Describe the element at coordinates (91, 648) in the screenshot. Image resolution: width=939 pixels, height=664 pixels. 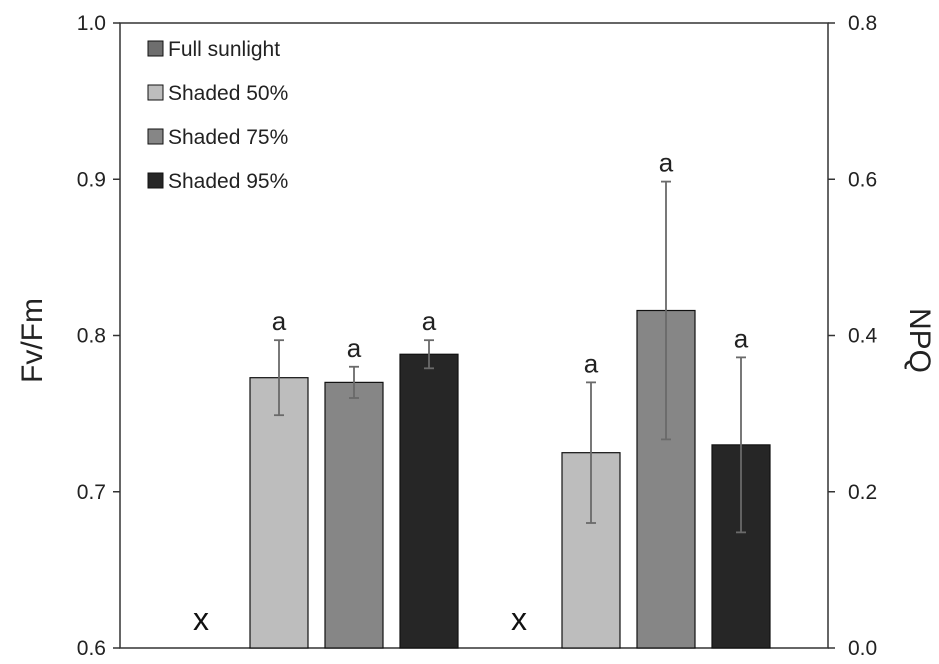
I see `y-left-tick-label: 0.6` at that location.